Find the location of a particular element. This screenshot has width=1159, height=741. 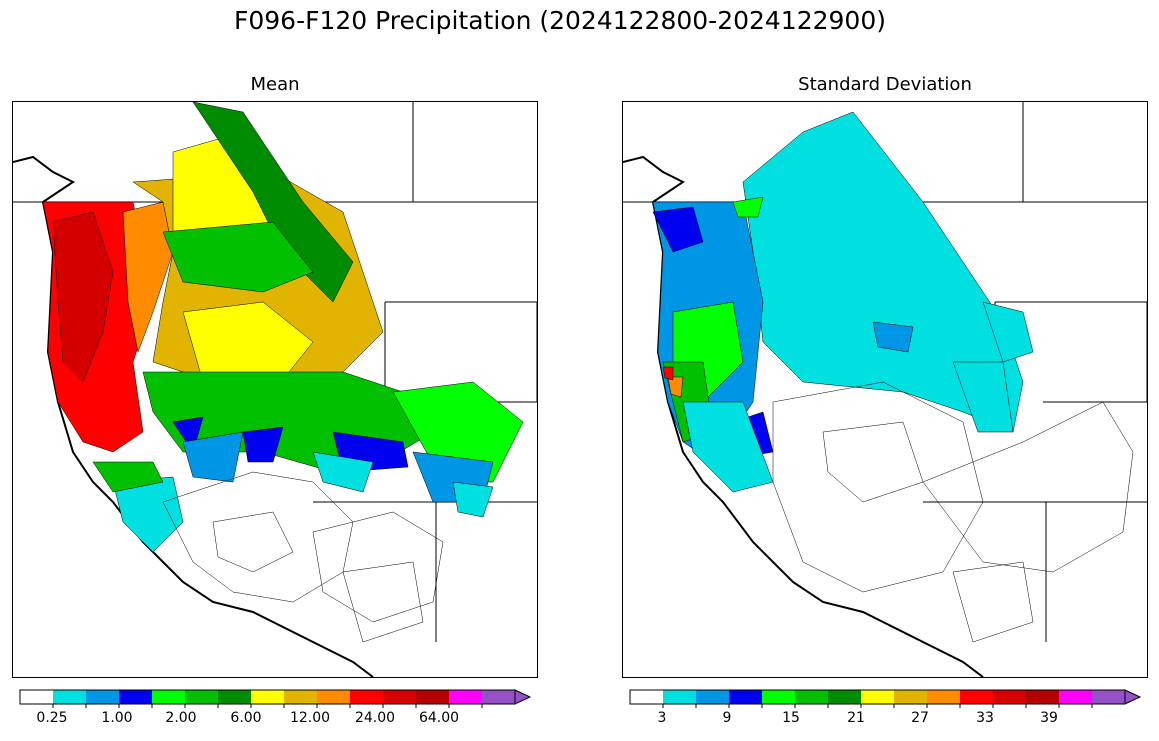

precip-region-darkred is located at coordinates (83, 297).